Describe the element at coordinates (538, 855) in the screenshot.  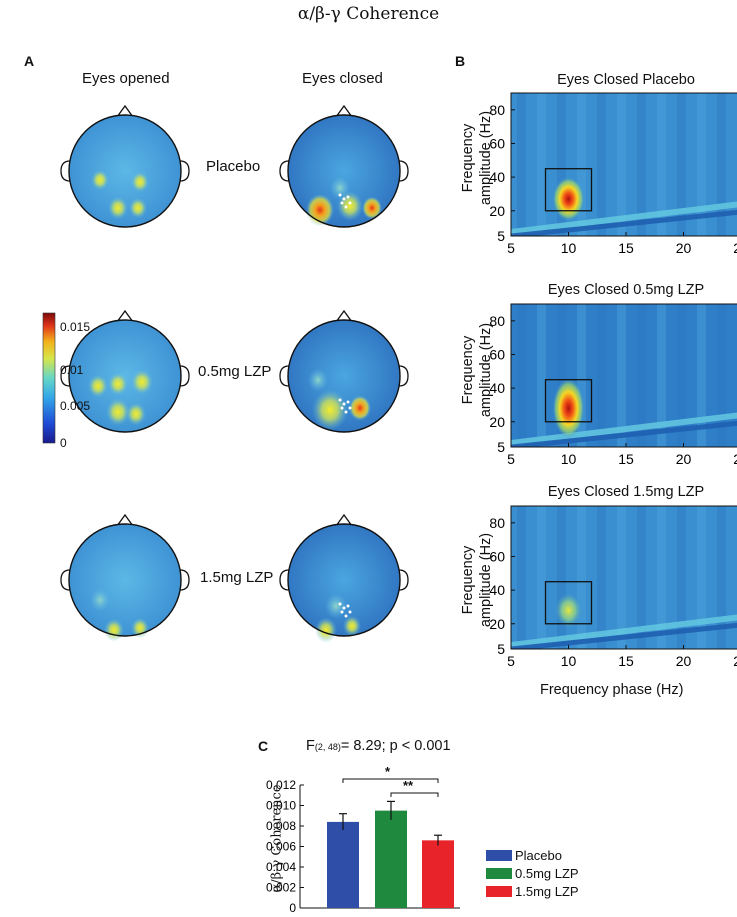
I see `legend-label-placebo: Placebo` at that location.